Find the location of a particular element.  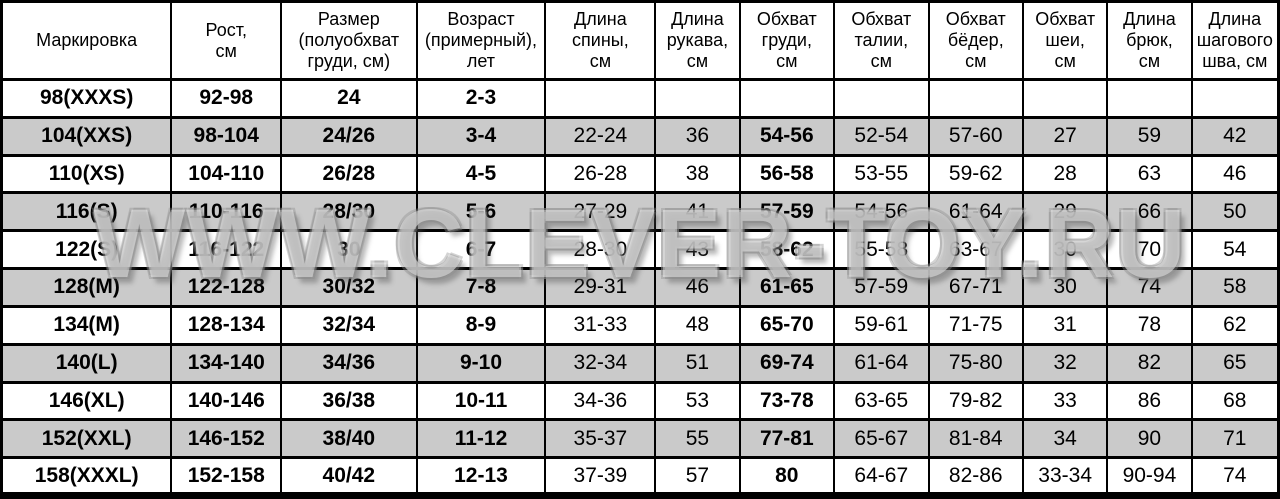

table-cell: 37-39 is located at coordinates (600, 476).